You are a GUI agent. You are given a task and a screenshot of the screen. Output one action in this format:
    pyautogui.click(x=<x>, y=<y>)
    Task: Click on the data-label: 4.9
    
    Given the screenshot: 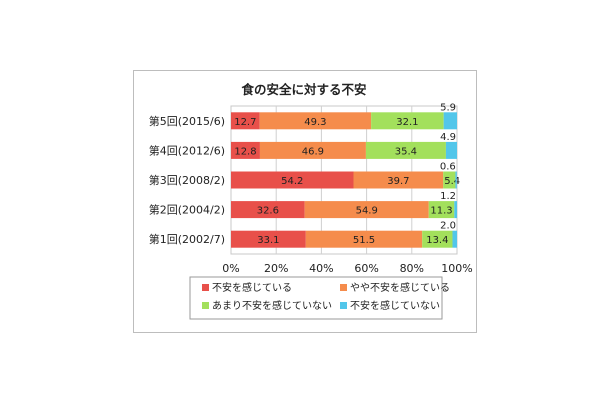 What is the action you would take?
    pyautogui.click(x=448, y=137)
    